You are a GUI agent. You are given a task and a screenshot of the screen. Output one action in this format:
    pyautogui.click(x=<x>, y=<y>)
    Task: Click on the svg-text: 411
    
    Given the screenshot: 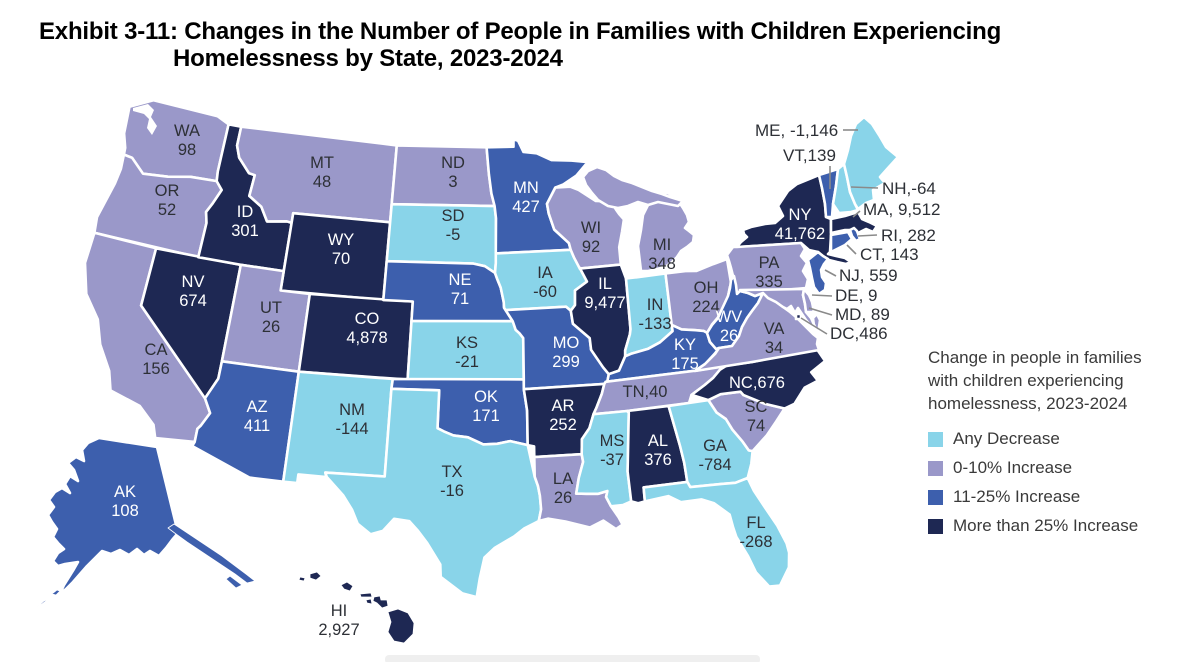 What is the action you would take?
    pyautogui.click(x=257, y=426)
    